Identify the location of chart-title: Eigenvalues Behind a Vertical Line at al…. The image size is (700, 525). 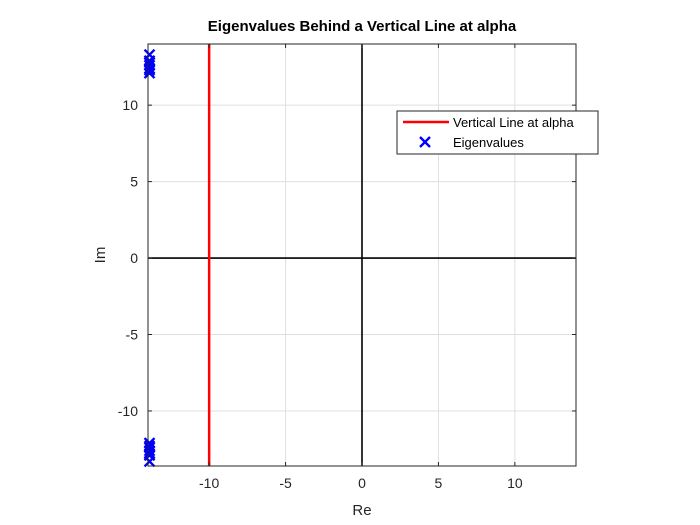
(362, 26).